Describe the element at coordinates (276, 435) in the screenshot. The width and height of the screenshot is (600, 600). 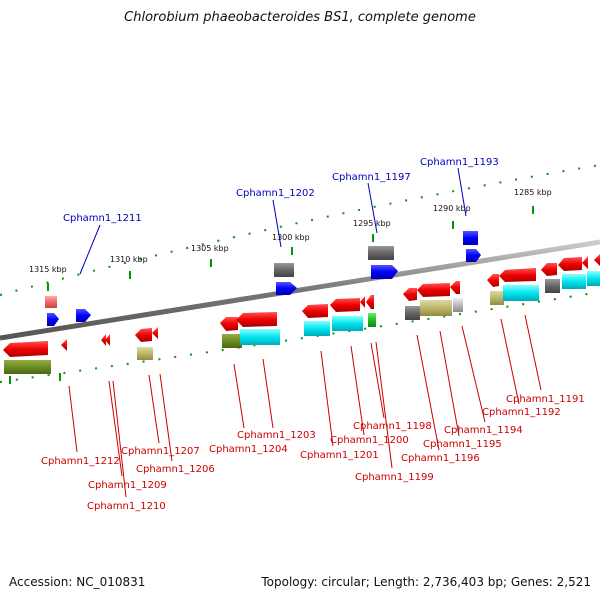
I see `gene-label-bottom: Cphamn1_1203` at that location.